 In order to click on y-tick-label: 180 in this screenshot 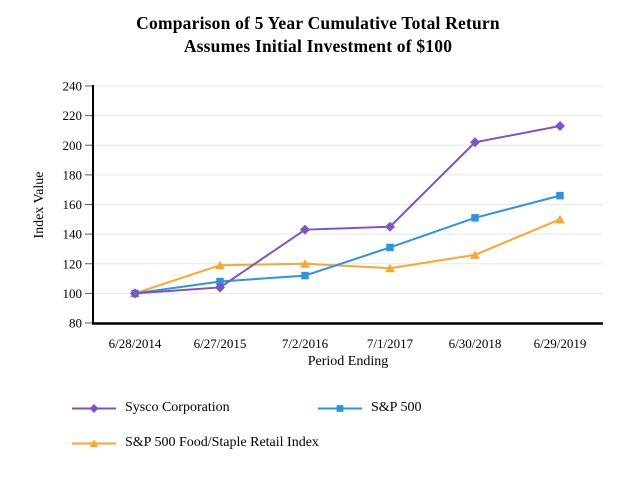, I will do `click(73, 174)`.